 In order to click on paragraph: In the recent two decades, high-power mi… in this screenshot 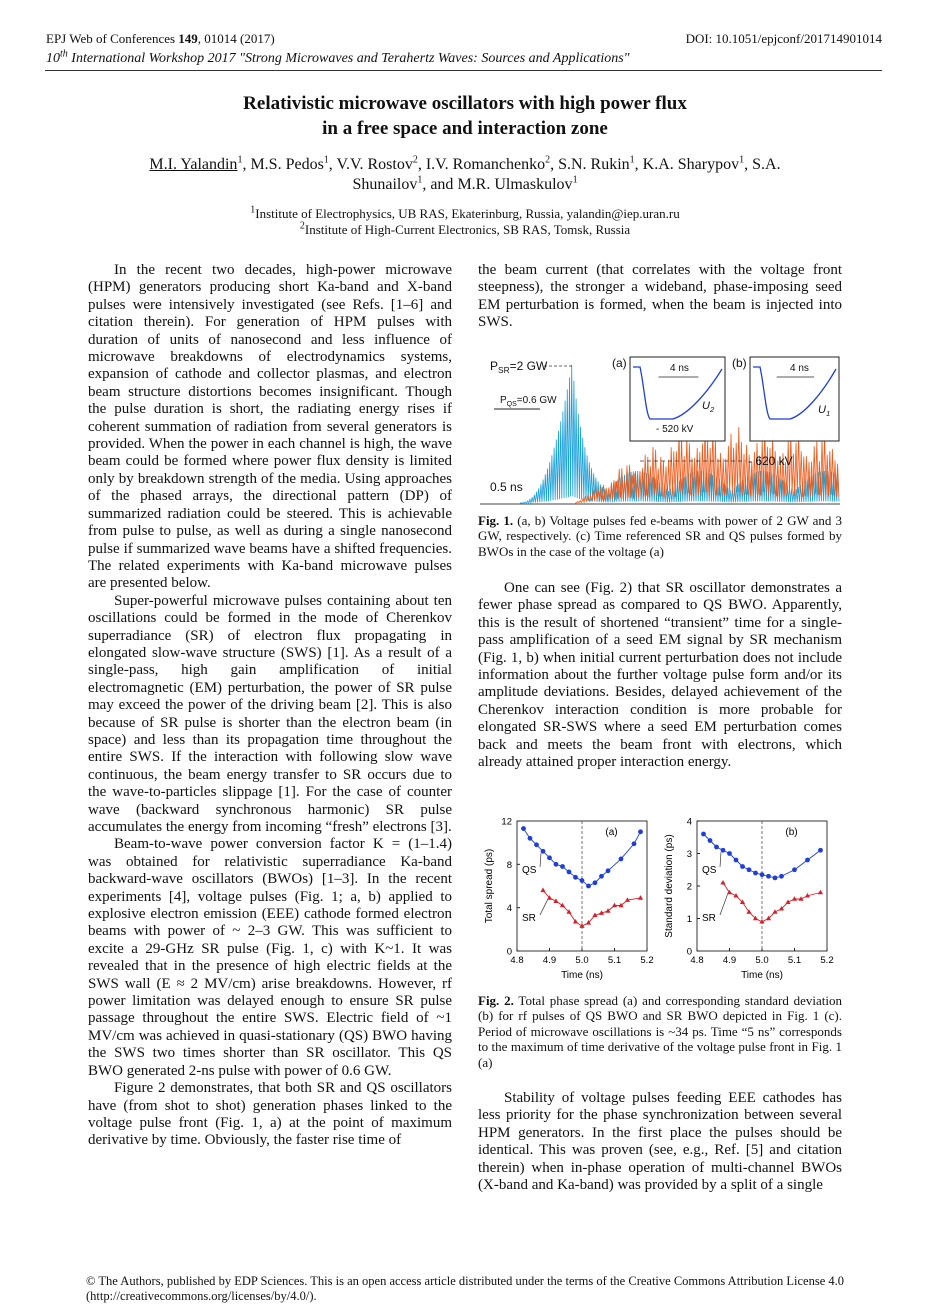, I will do `click(270, 427)`.